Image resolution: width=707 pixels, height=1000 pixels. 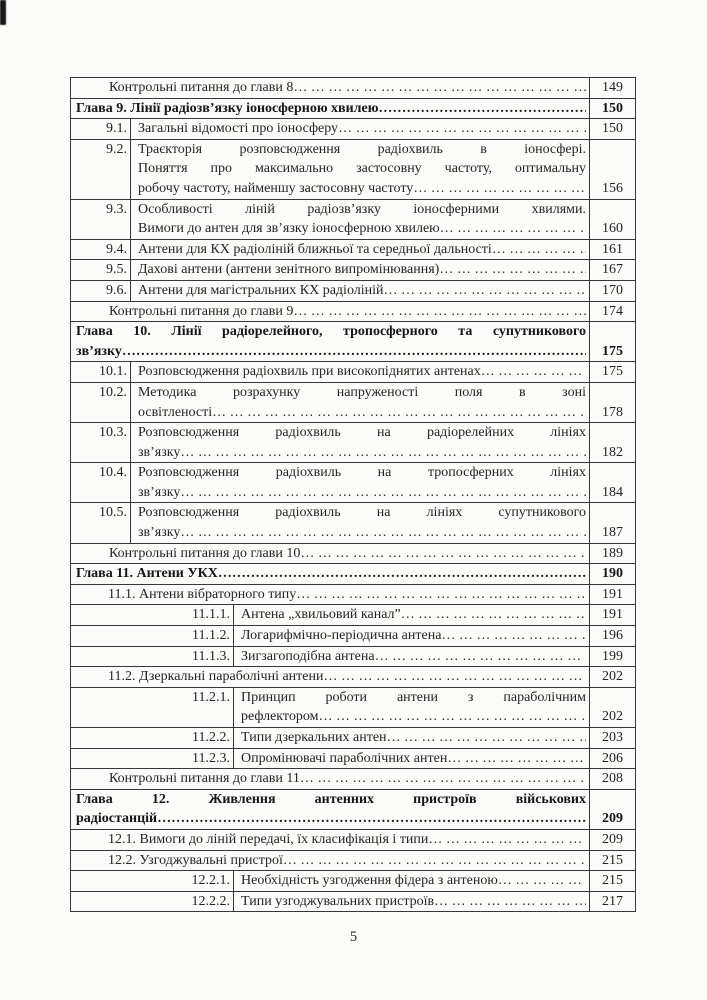 I want to click on entry-number: 11.1.2., so click(x=152, y=636).